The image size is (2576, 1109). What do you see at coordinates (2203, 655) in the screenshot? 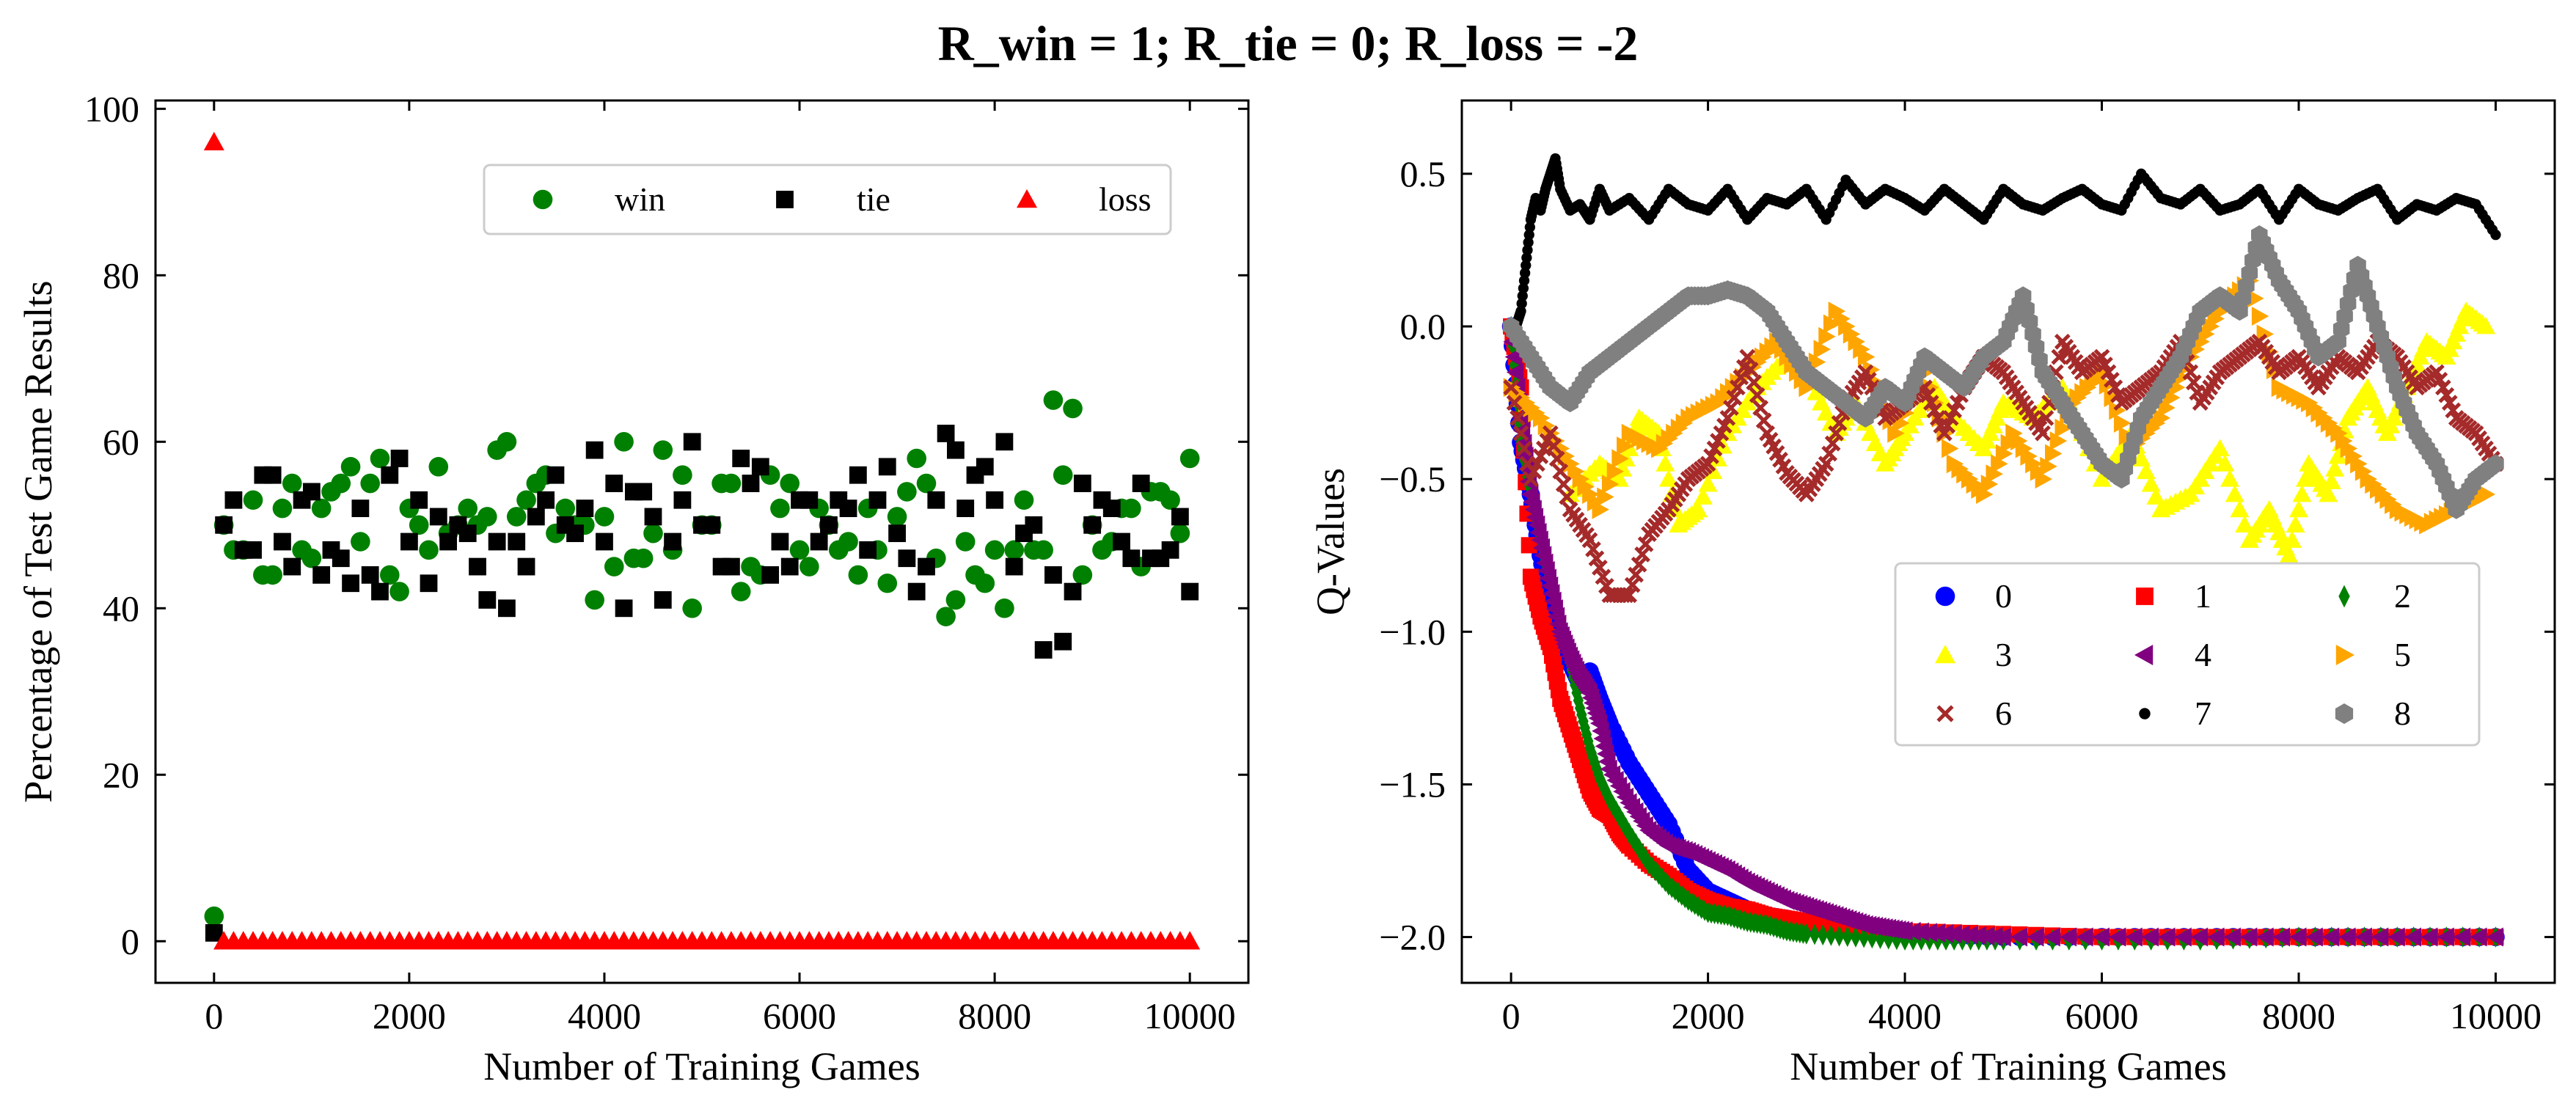
I see `legend-label-4: 4` at bounding box center [2203, 655].